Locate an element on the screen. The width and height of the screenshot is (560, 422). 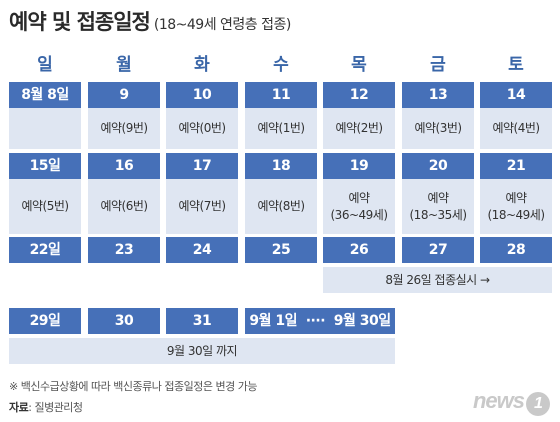
infographic-title: 예약 및 접종일정 (18~49세 연령층 접종) is located at coordinates (150, 21).